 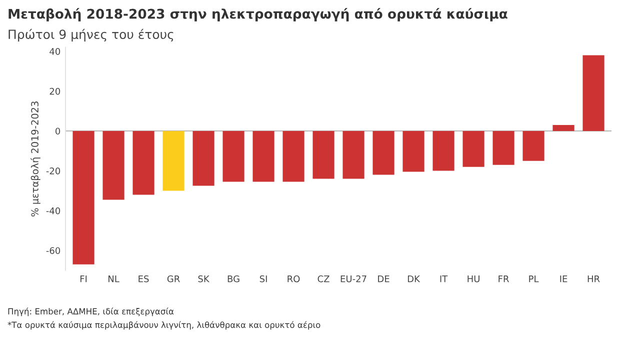 What do you see at coordinates (91, 312) in the screenshot?
I see `text: Πηγή: Ember, ΑΔΜΗΕ, ιδία επεξεργασία` at bounding box center [91, 312].